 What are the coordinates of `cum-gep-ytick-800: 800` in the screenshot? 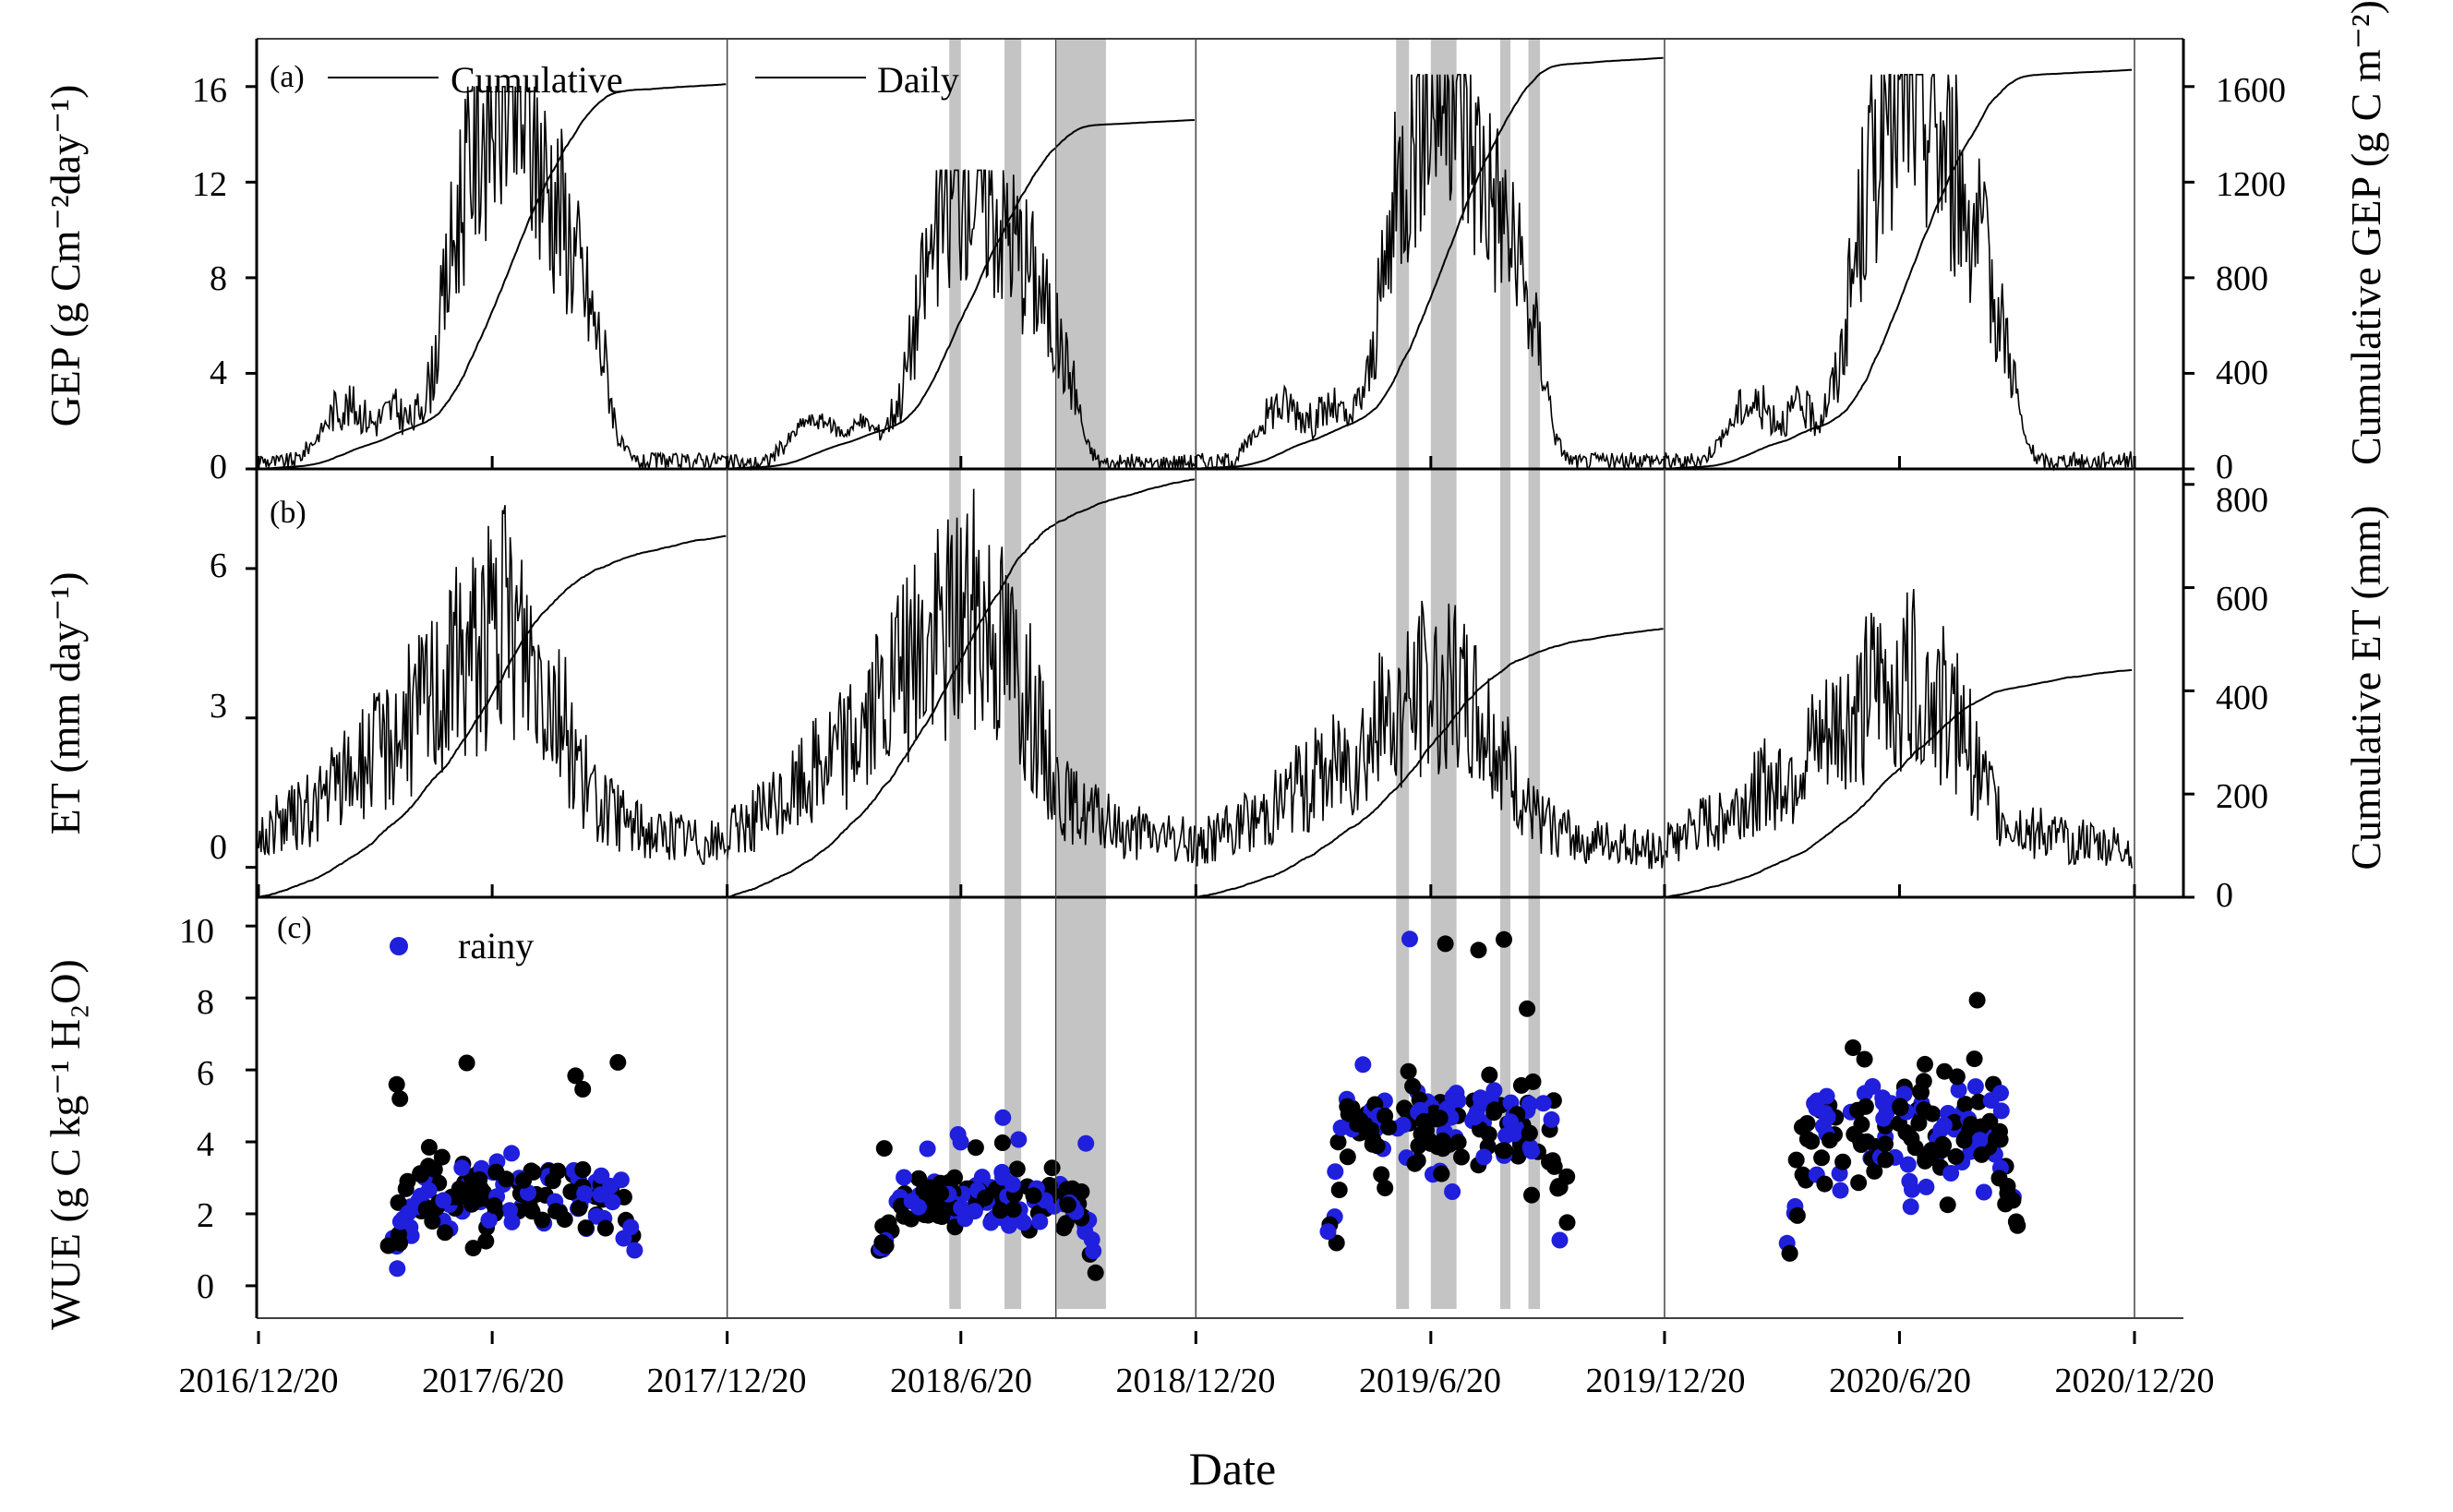 It's located at (2242, 278).